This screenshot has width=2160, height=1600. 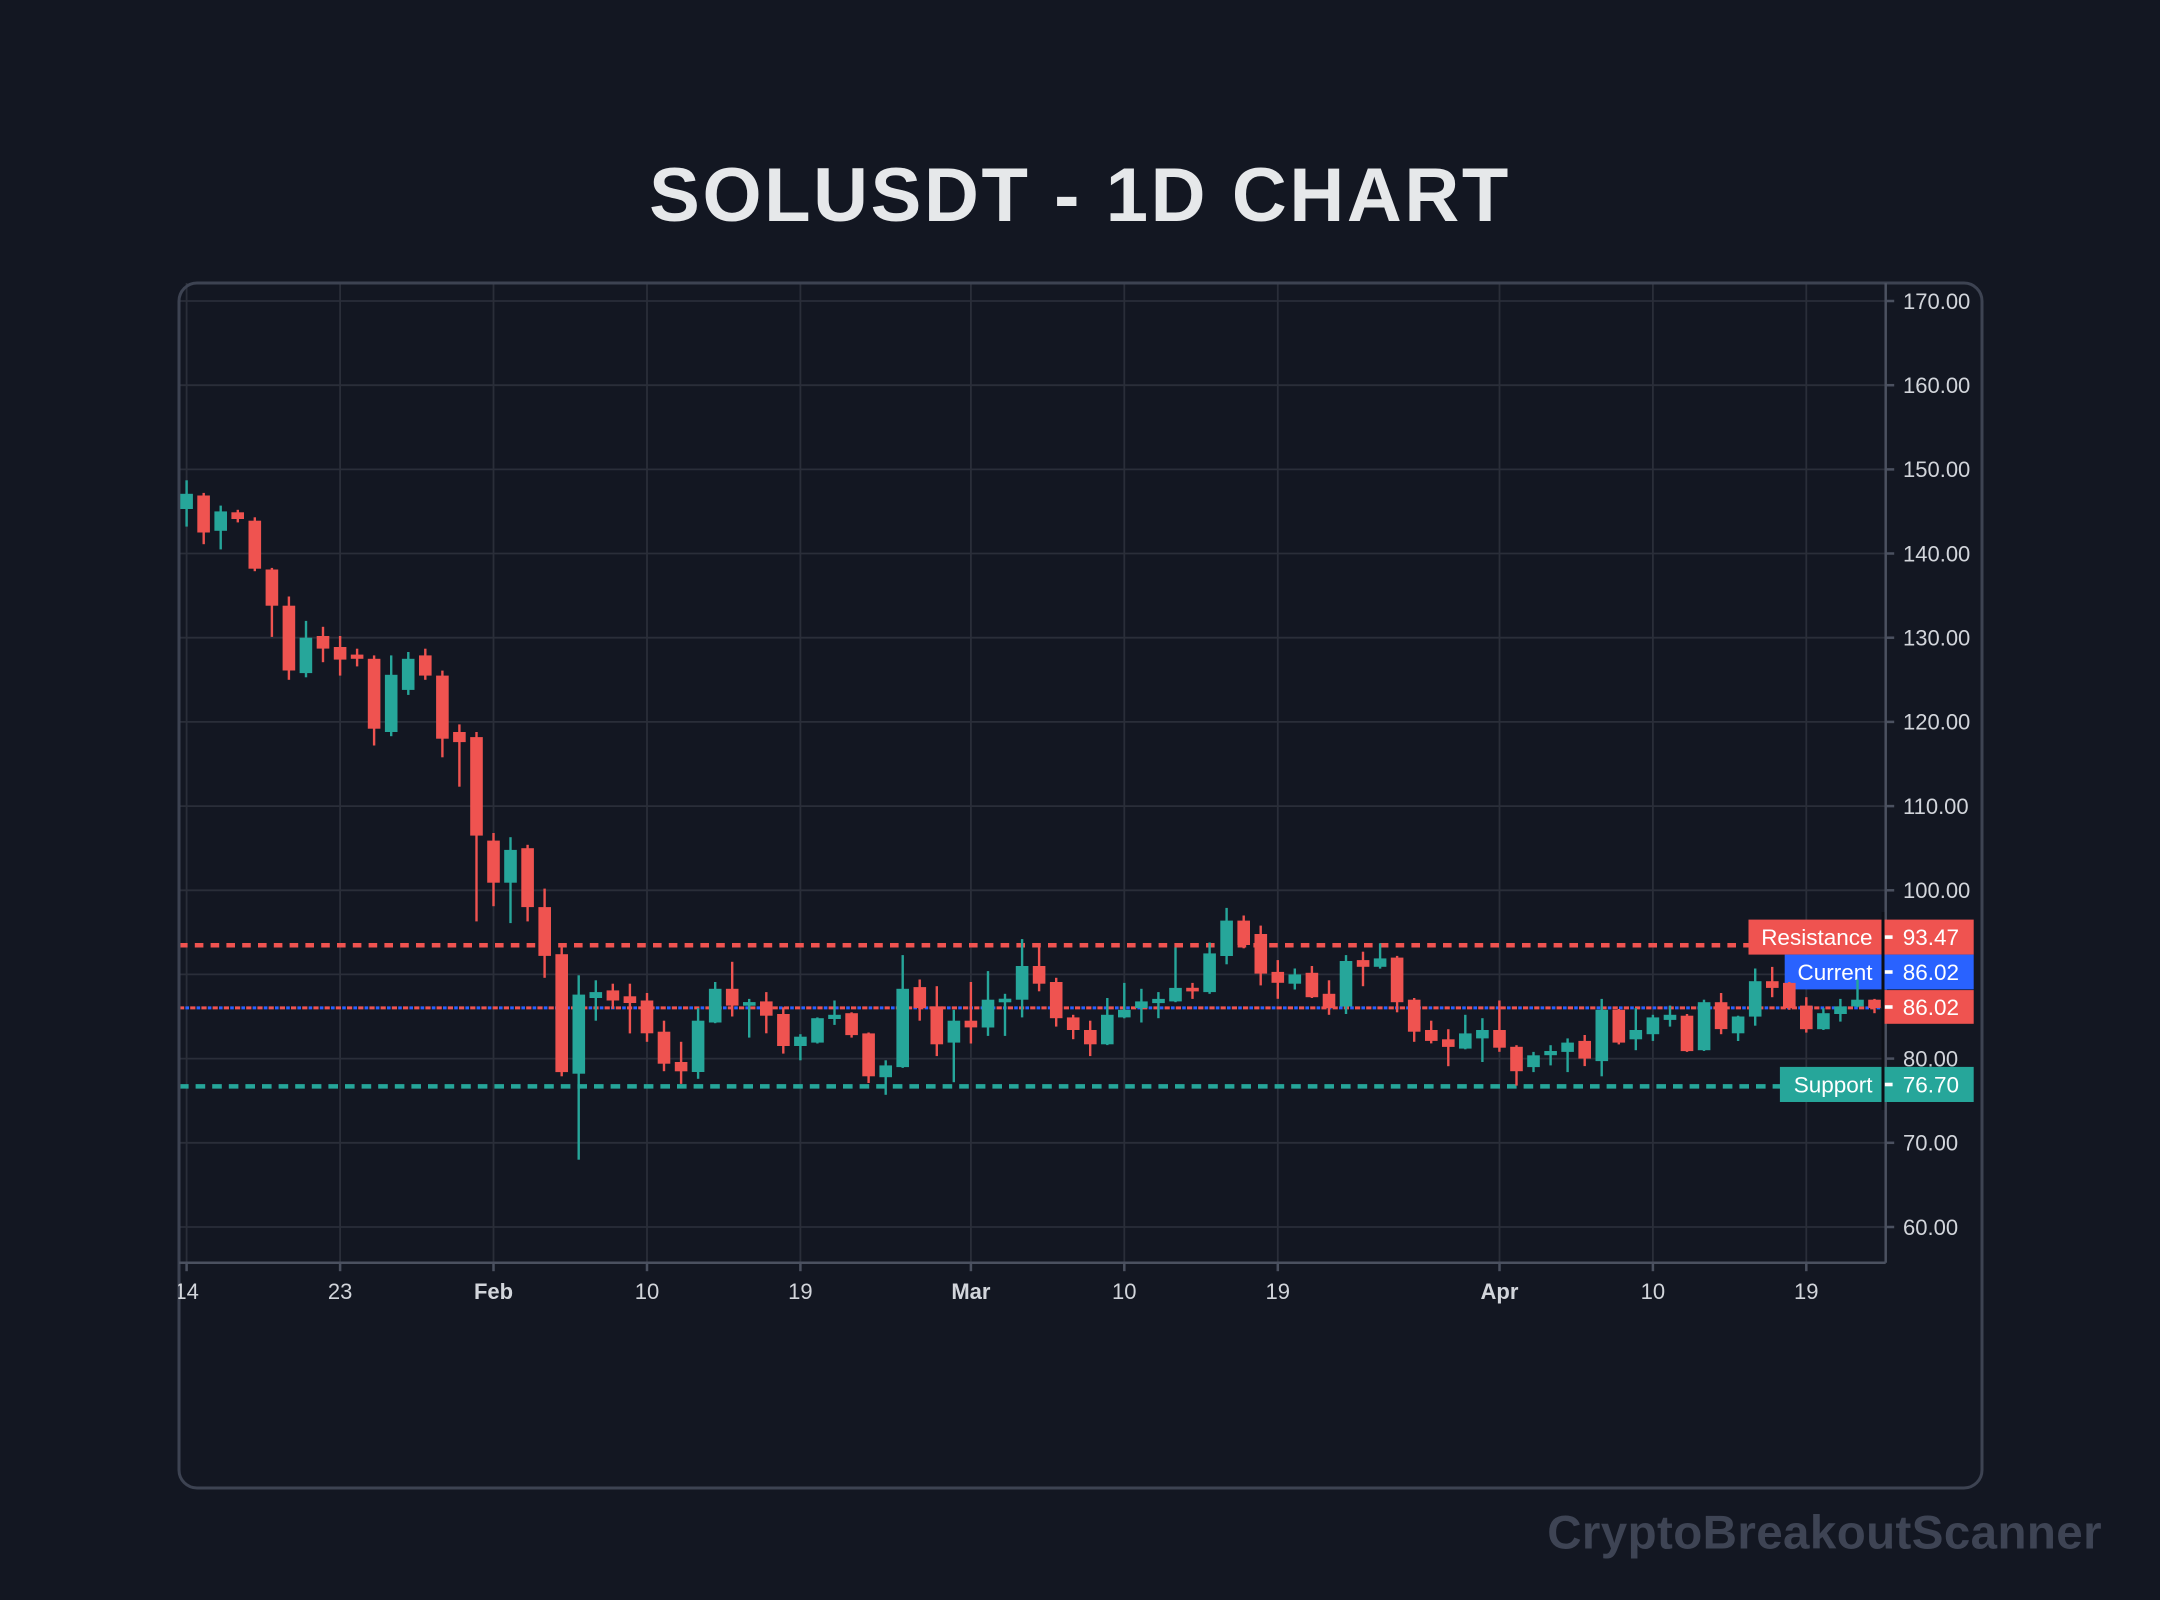 What do you see at coordinates (1936, 722) in the screenshot?
I see `svg-text: 120.00` at bounding box center [1936, 722].